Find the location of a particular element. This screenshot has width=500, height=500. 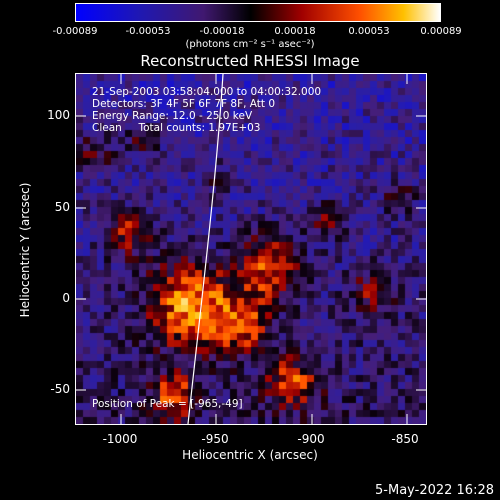

peak-position: Position of Peak = [-965,-49] is located at coordinates (167, 404).